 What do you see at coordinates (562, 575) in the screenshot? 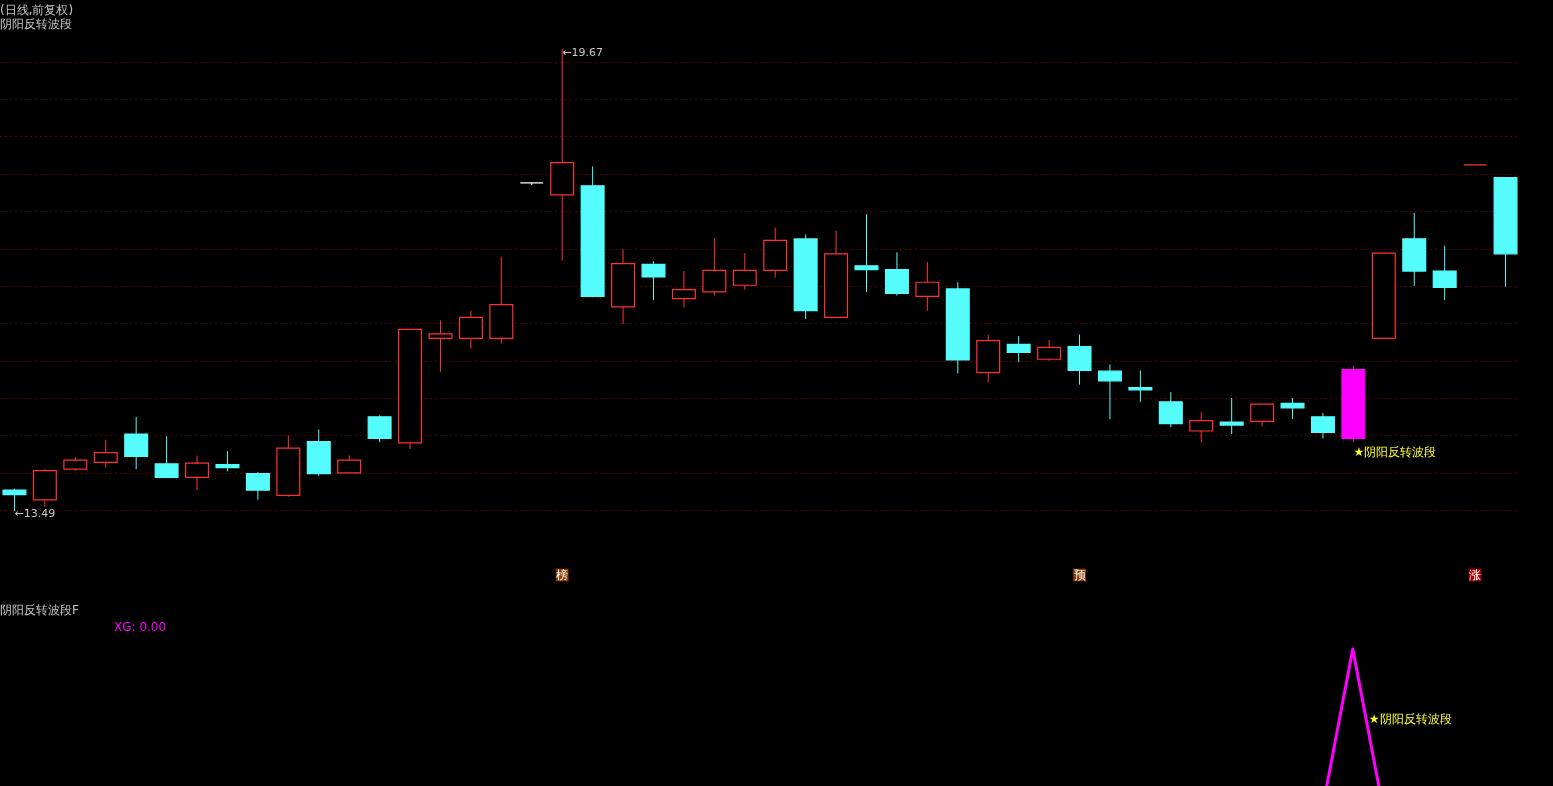
I see `text: 榜` at bounding box center [562, 575].